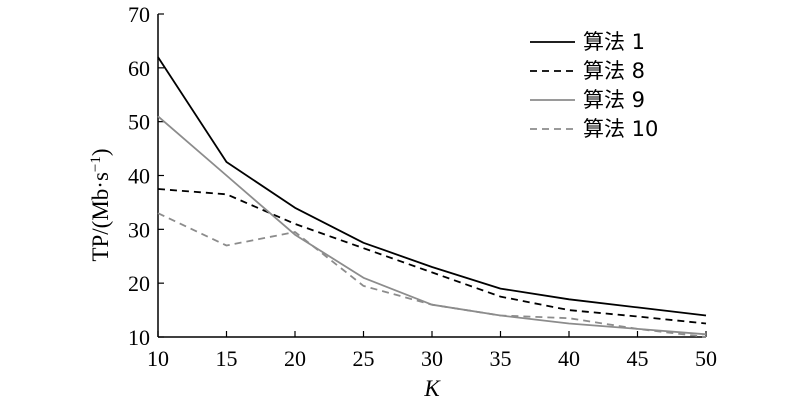 This screenshot has width=800, height=408. I want to click on y-ticks: 10 20 30 40 50 60 70, so click(146, 176).